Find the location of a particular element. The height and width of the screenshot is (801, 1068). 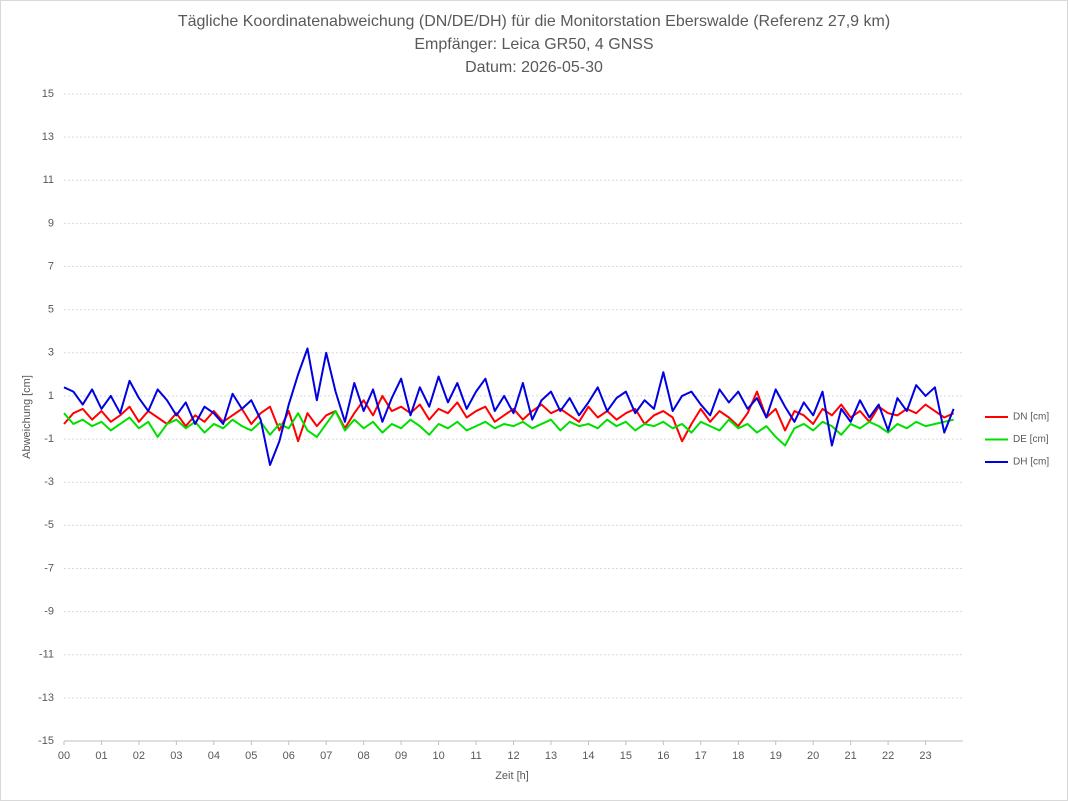

x-tick-label: 04 is located at coordinates (214, 756).